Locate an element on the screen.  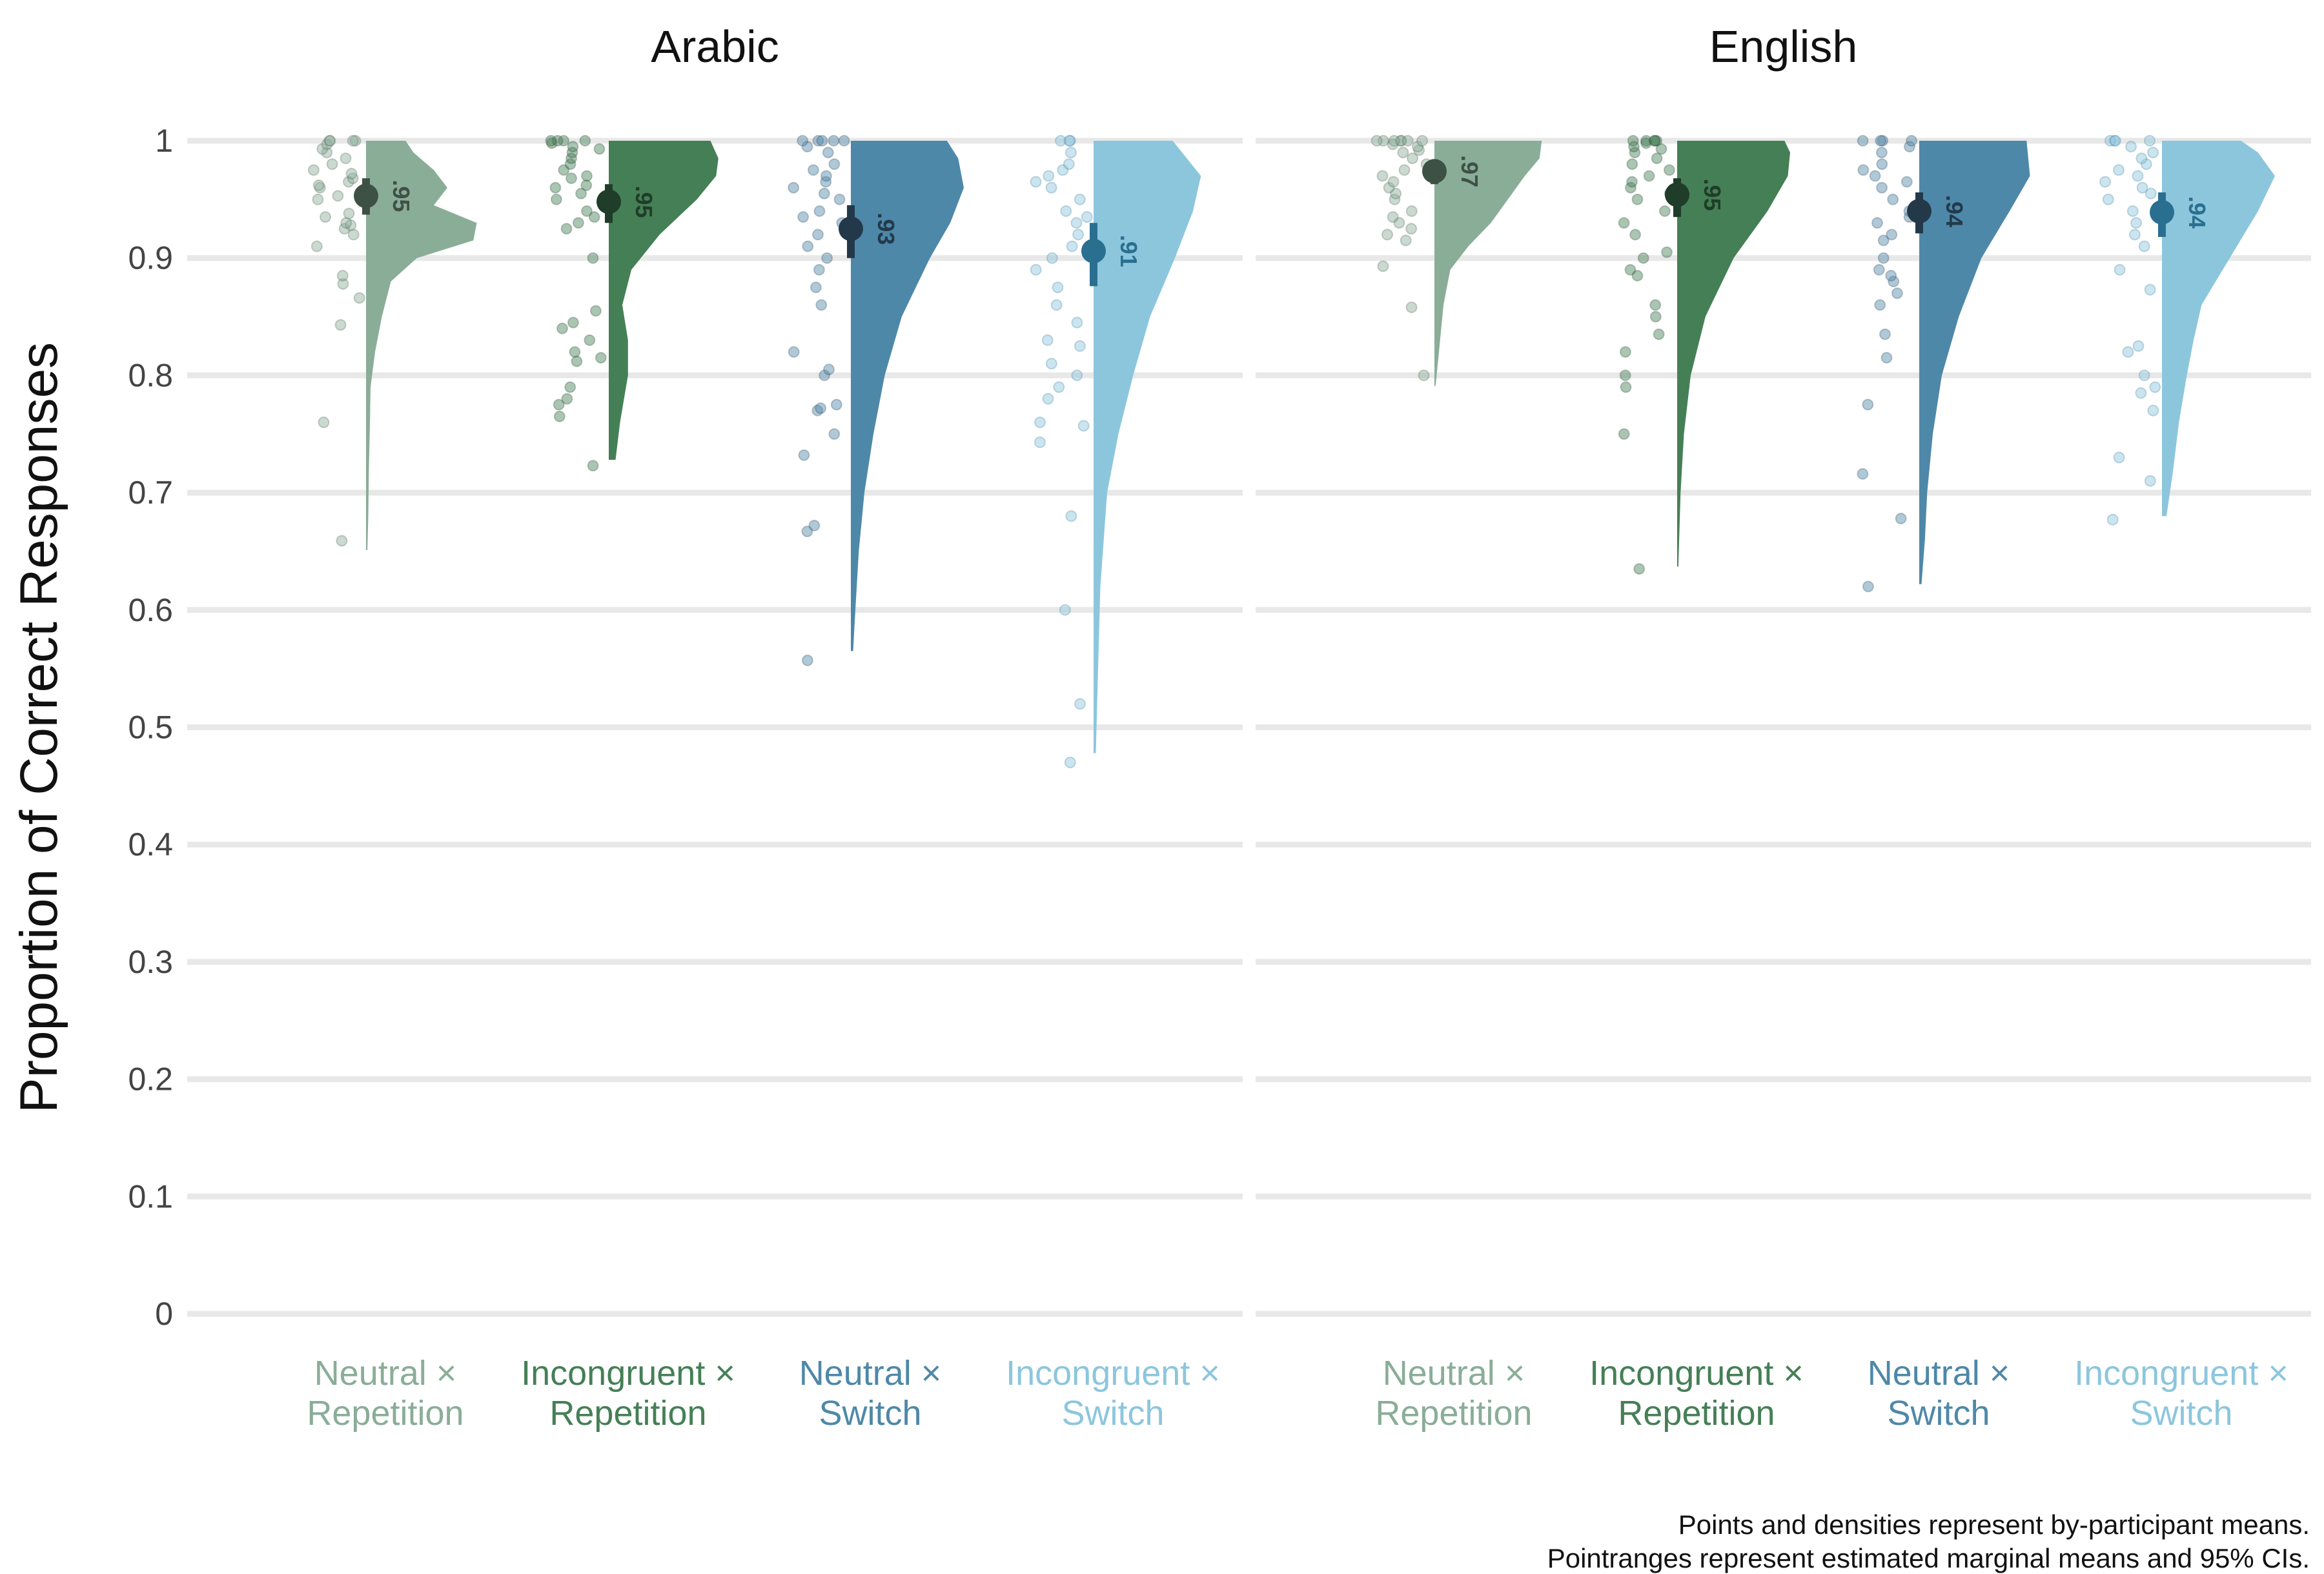
group-3: .94 Incongruent ×Switch is located at coordinates (2181, 784).